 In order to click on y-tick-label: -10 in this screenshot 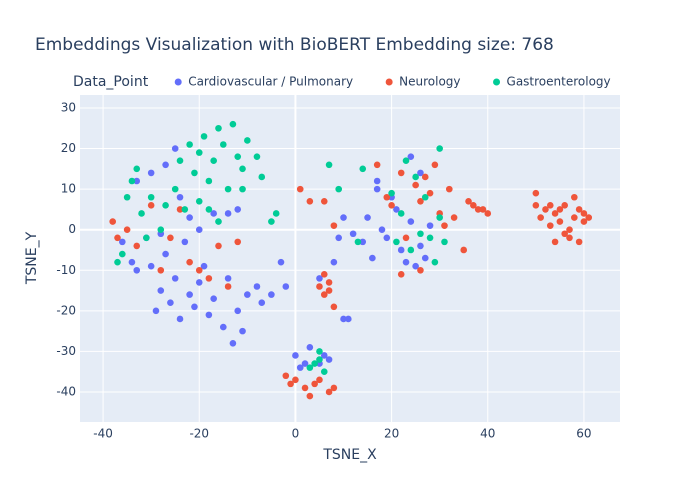, I will do `click(66, 270)`.